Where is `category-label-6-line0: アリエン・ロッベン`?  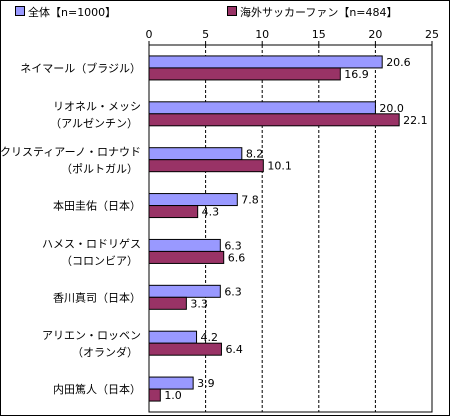
category-label-6-line0: アリエン・ロッベン is located at coordinates (91, 335).